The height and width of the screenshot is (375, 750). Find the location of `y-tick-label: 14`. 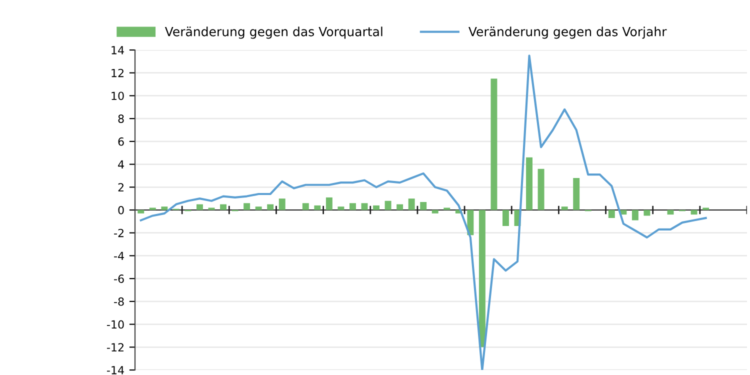

y-tick-label: 14 is located at coordinates (118, 50).